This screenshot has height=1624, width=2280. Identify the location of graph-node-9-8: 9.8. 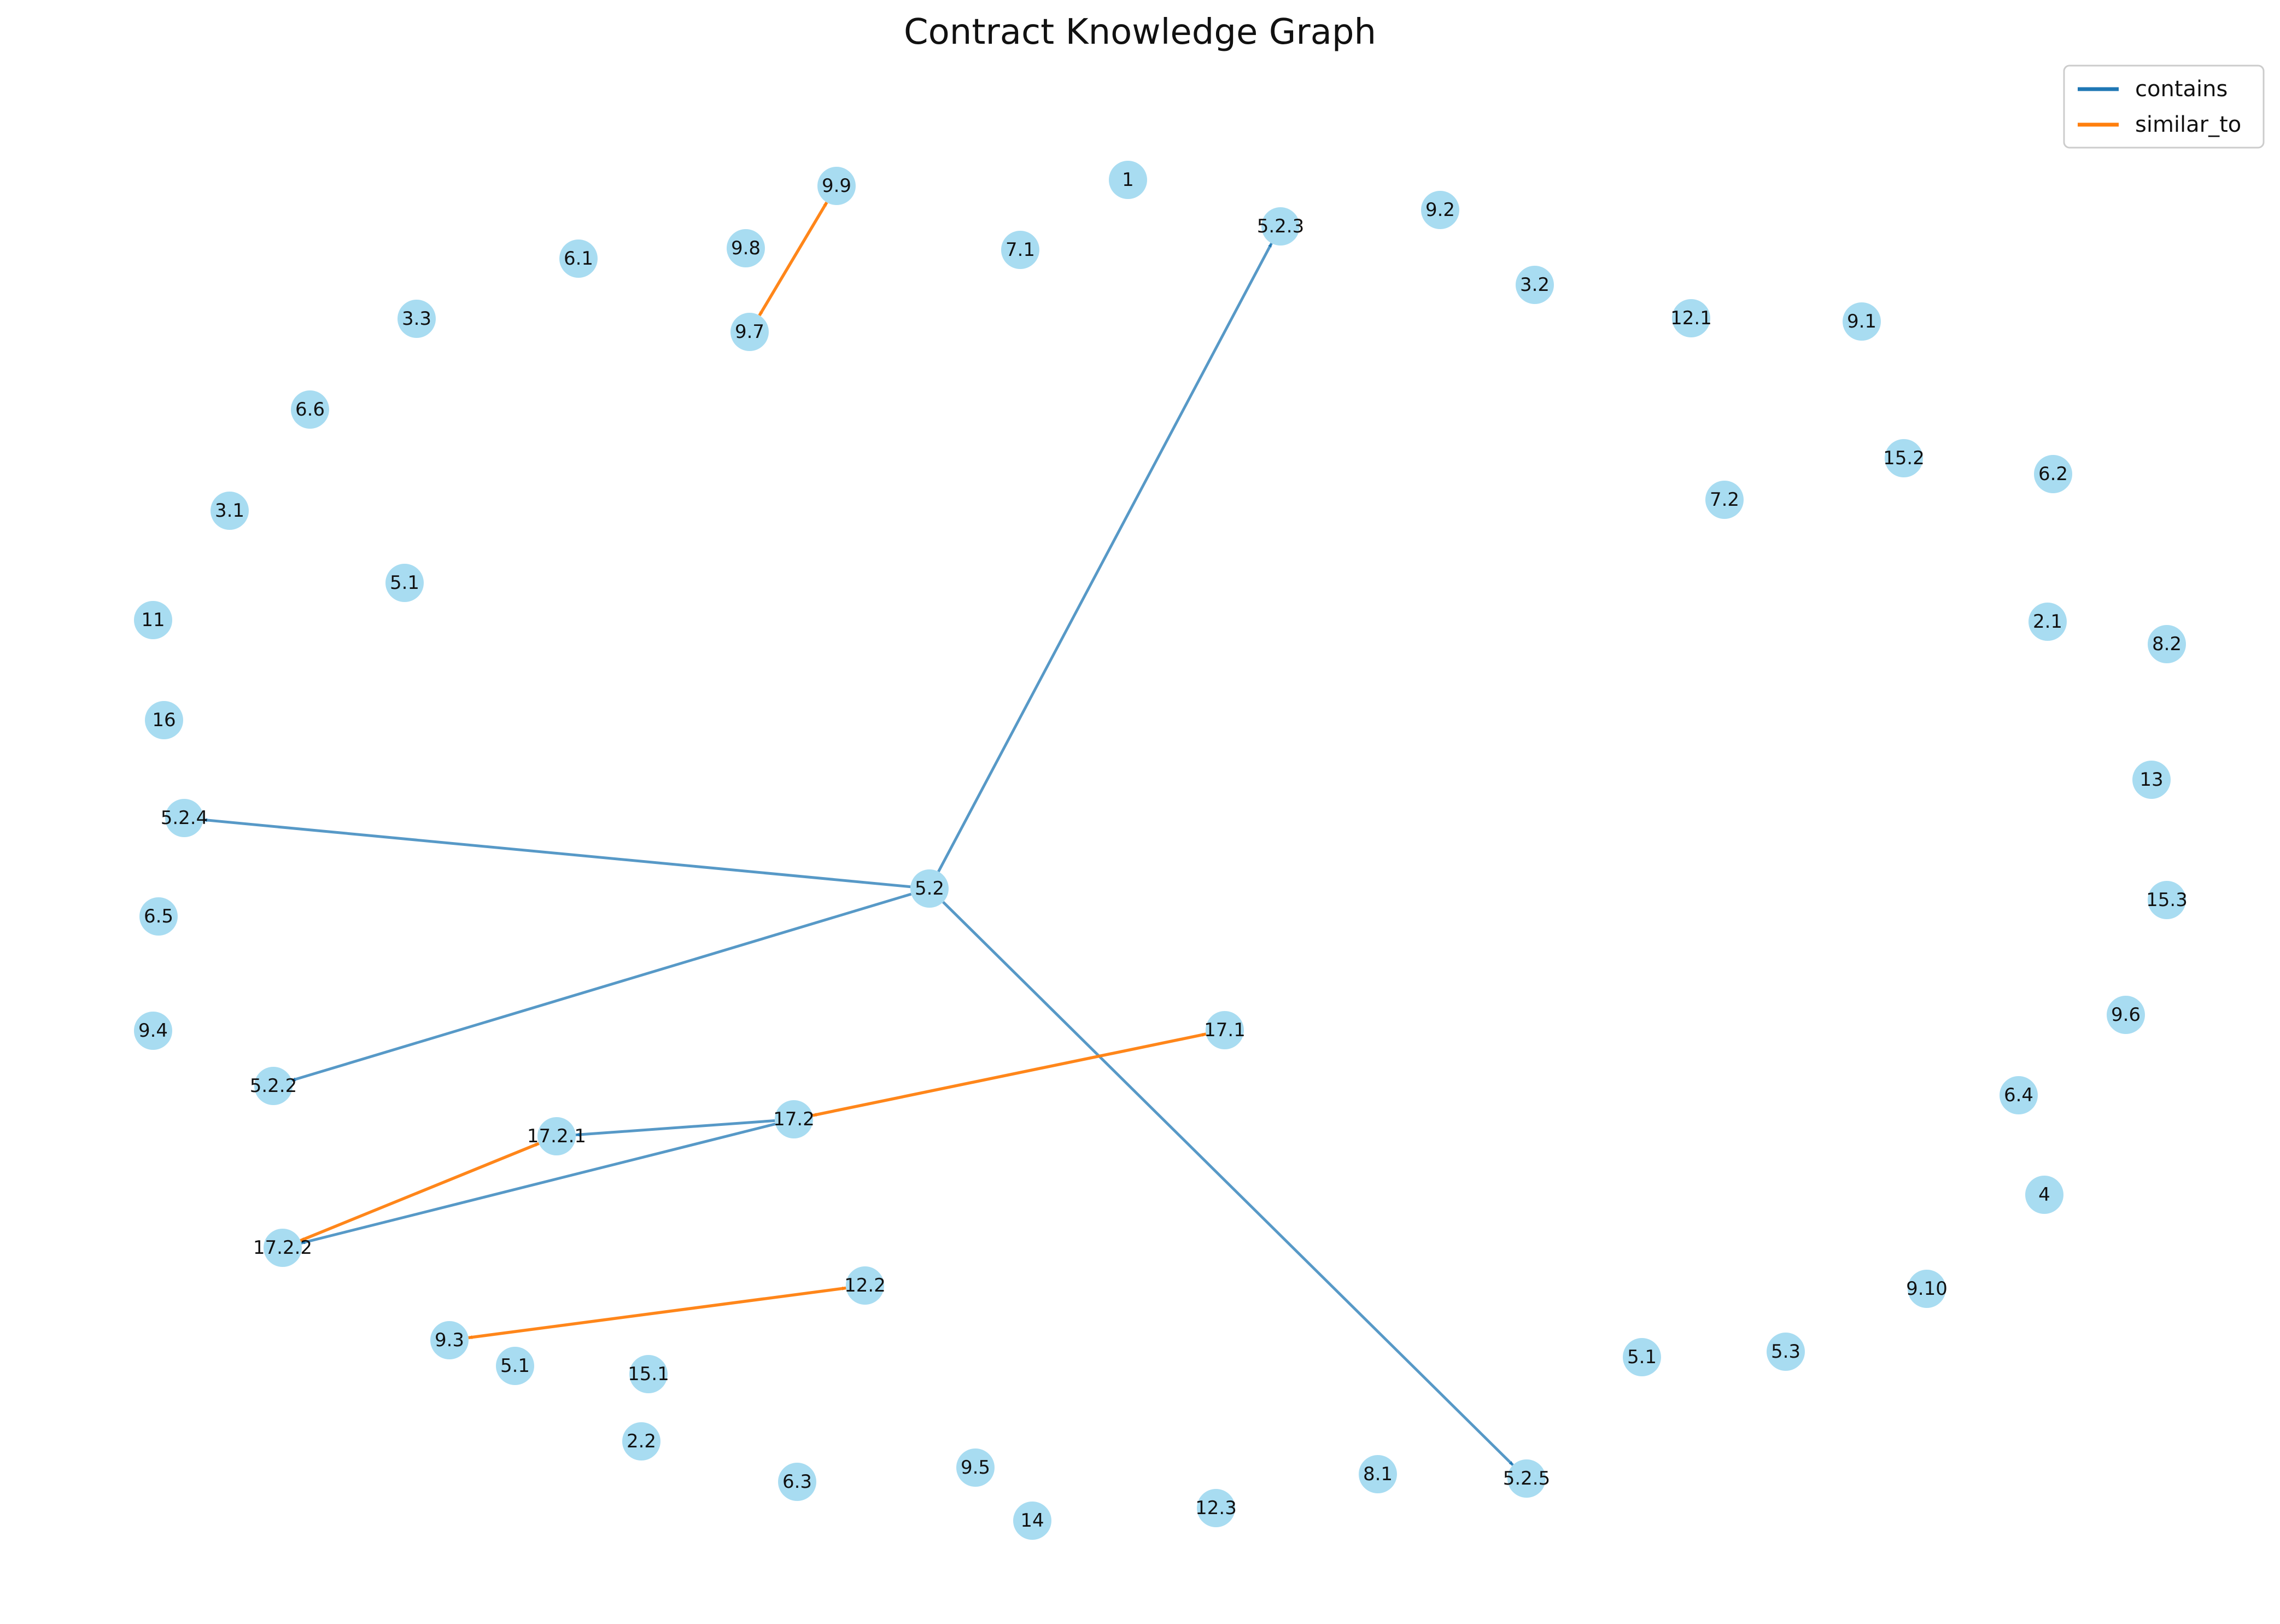
(746, 248).